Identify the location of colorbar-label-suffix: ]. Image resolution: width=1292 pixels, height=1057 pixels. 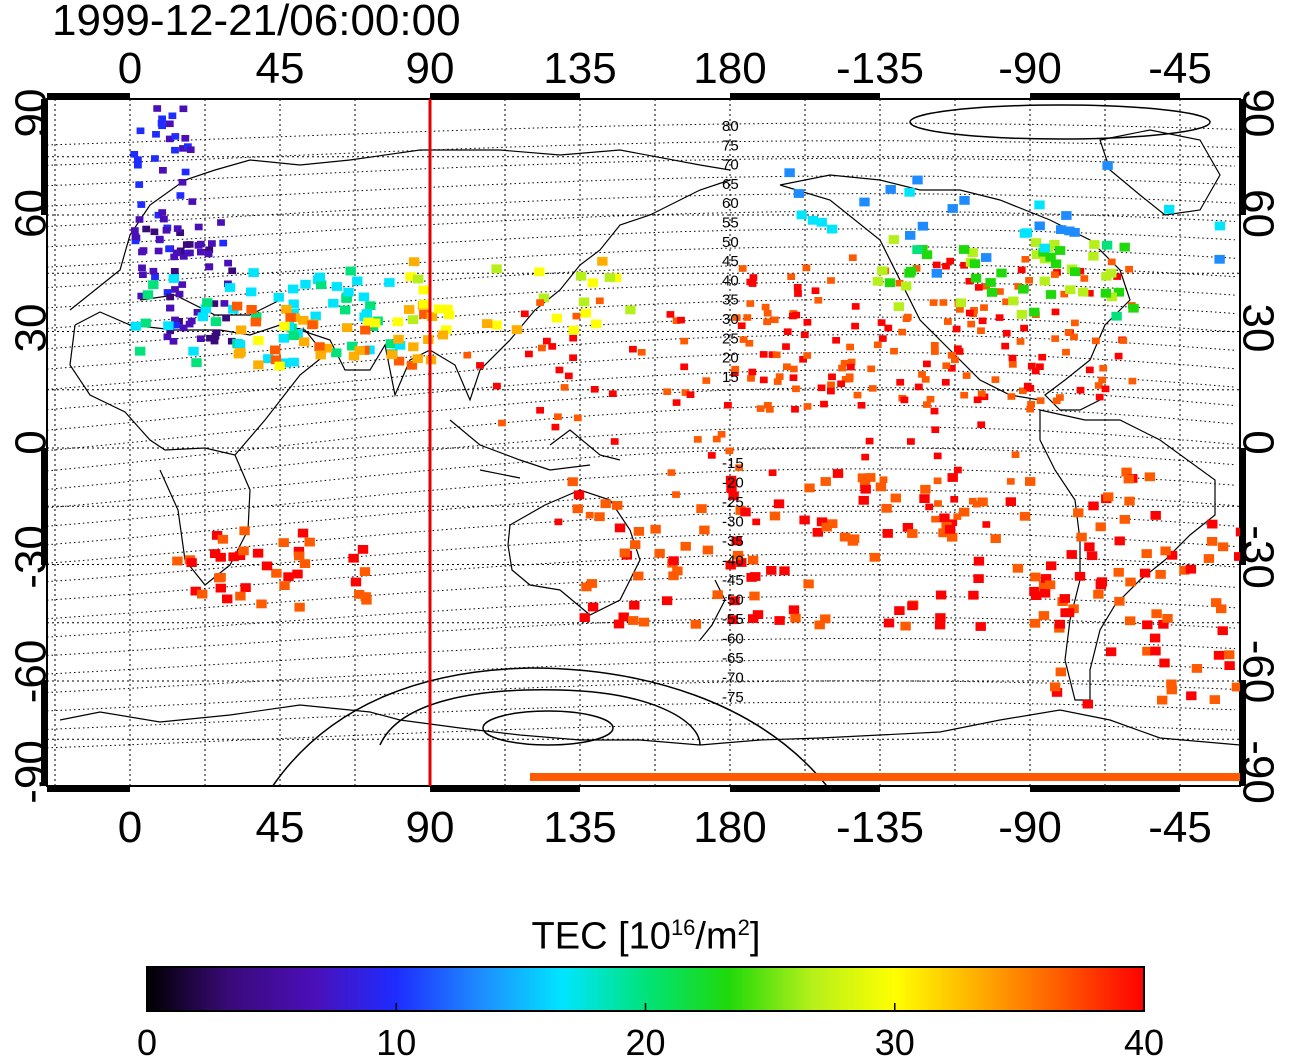
(755, 936).